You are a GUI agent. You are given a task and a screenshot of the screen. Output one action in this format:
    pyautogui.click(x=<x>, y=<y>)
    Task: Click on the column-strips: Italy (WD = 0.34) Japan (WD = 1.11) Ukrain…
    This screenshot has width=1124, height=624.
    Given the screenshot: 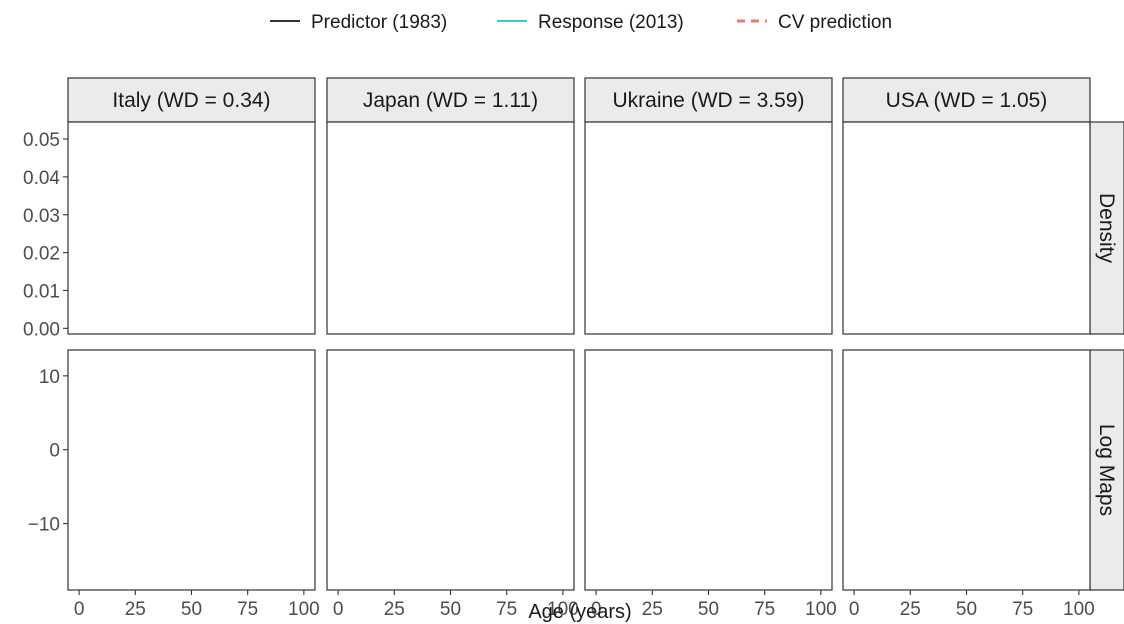 What is the action you would take?
    pyautogui.click(x=579, y=100)
    